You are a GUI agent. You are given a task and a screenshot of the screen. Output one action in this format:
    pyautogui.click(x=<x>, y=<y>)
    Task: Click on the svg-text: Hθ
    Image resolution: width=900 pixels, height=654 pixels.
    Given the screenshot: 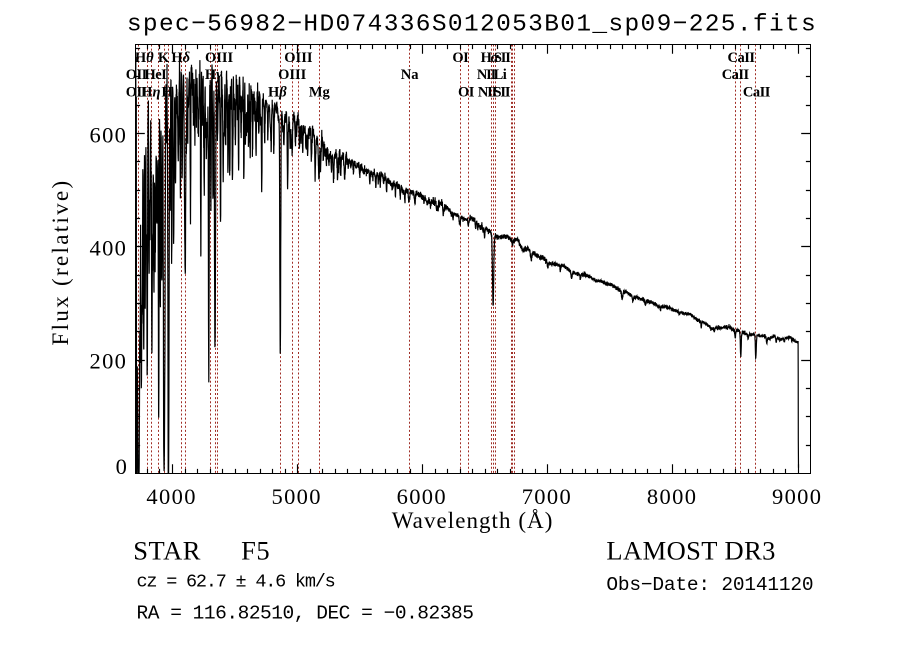 What is the action you would take?
    pyautogui.click(x=144, y=58)
    